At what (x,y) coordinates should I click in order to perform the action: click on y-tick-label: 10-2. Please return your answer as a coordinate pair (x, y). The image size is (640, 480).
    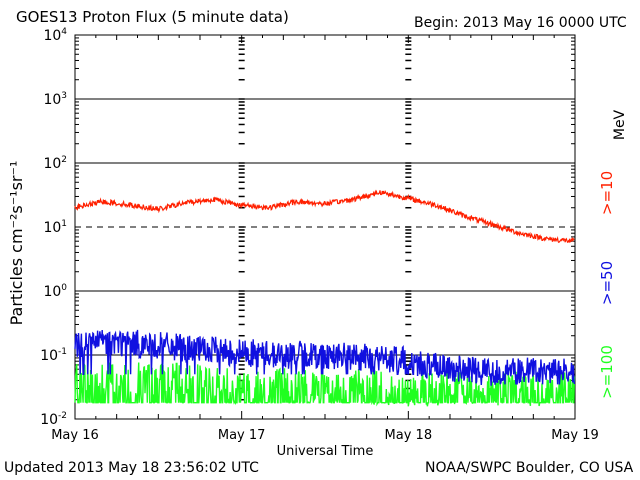
    Looking at the image, I should click on (53, 419).